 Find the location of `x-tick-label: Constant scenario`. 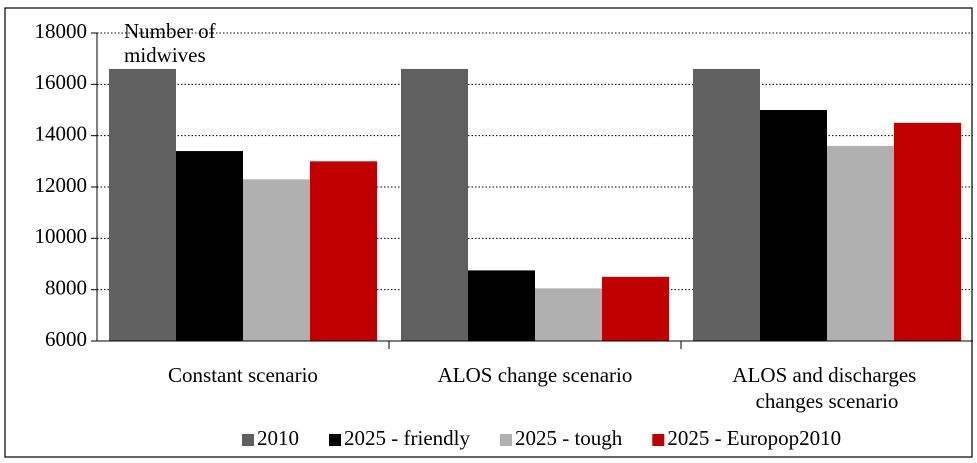

x-tick-label: Constant scenario is located at coordinates (243, 375).